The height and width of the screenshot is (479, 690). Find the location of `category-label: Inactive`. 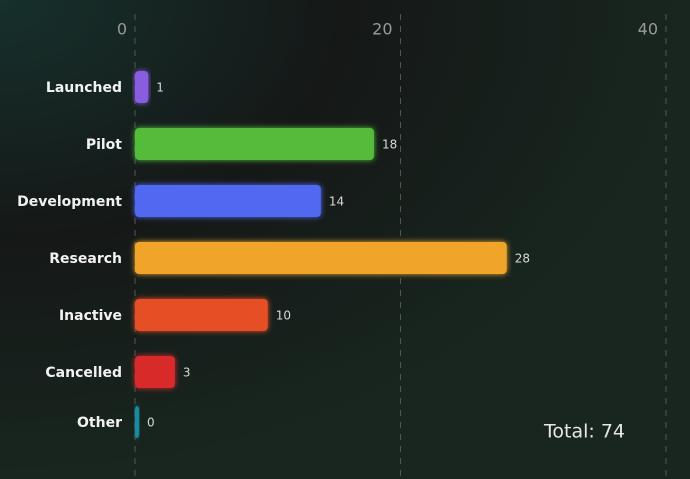

category-label: Inactive is located at coordinates (90, 316).